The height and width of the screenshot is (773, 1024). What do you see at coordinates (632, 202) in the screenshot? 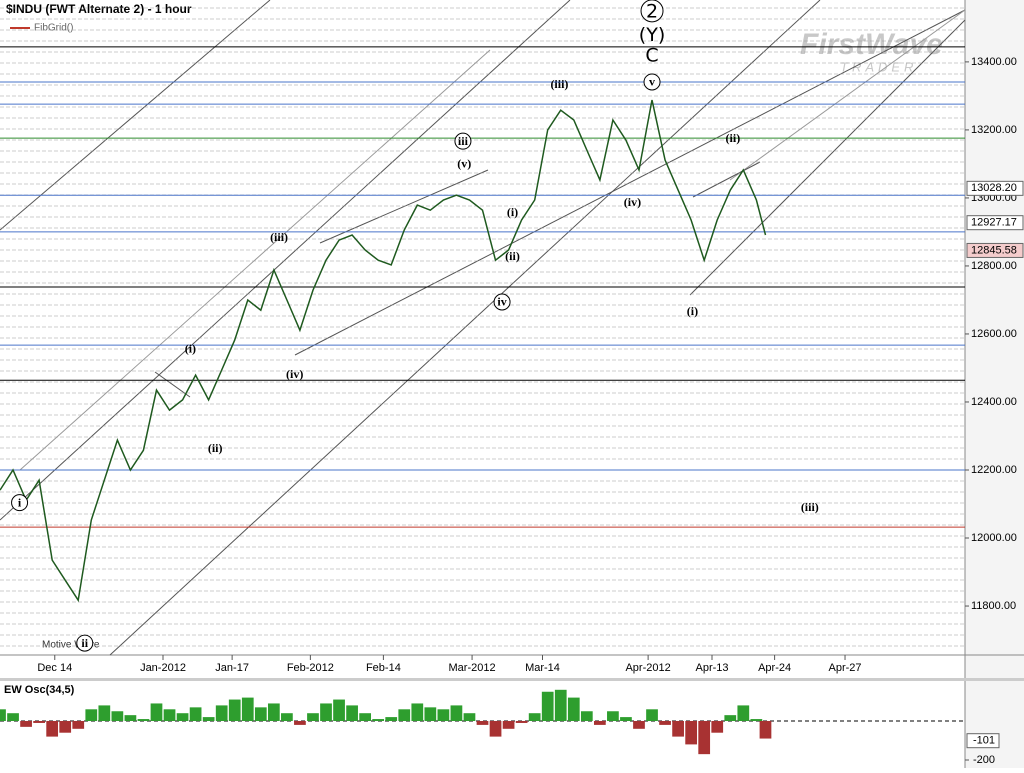
I see `wave-label: (iv)` at bounding box center [632, 202].